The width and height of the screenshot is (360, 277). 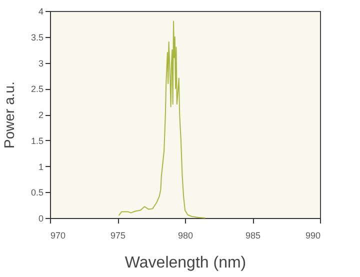 What do you see at coordinates (312, 235) in the screenshot?
I see `x-tick-label: 990` at bounding box center [312, 235].